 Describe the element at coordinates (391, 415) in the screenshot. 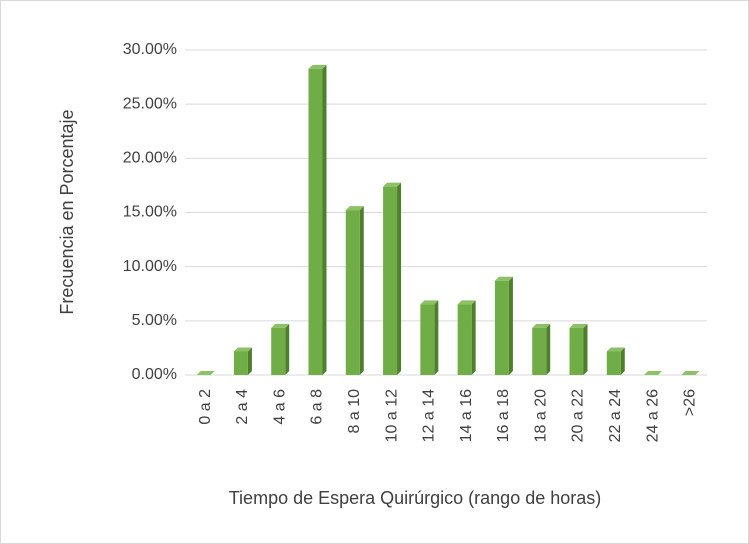

I see `x-tick-label: 10 a 12` at that location.